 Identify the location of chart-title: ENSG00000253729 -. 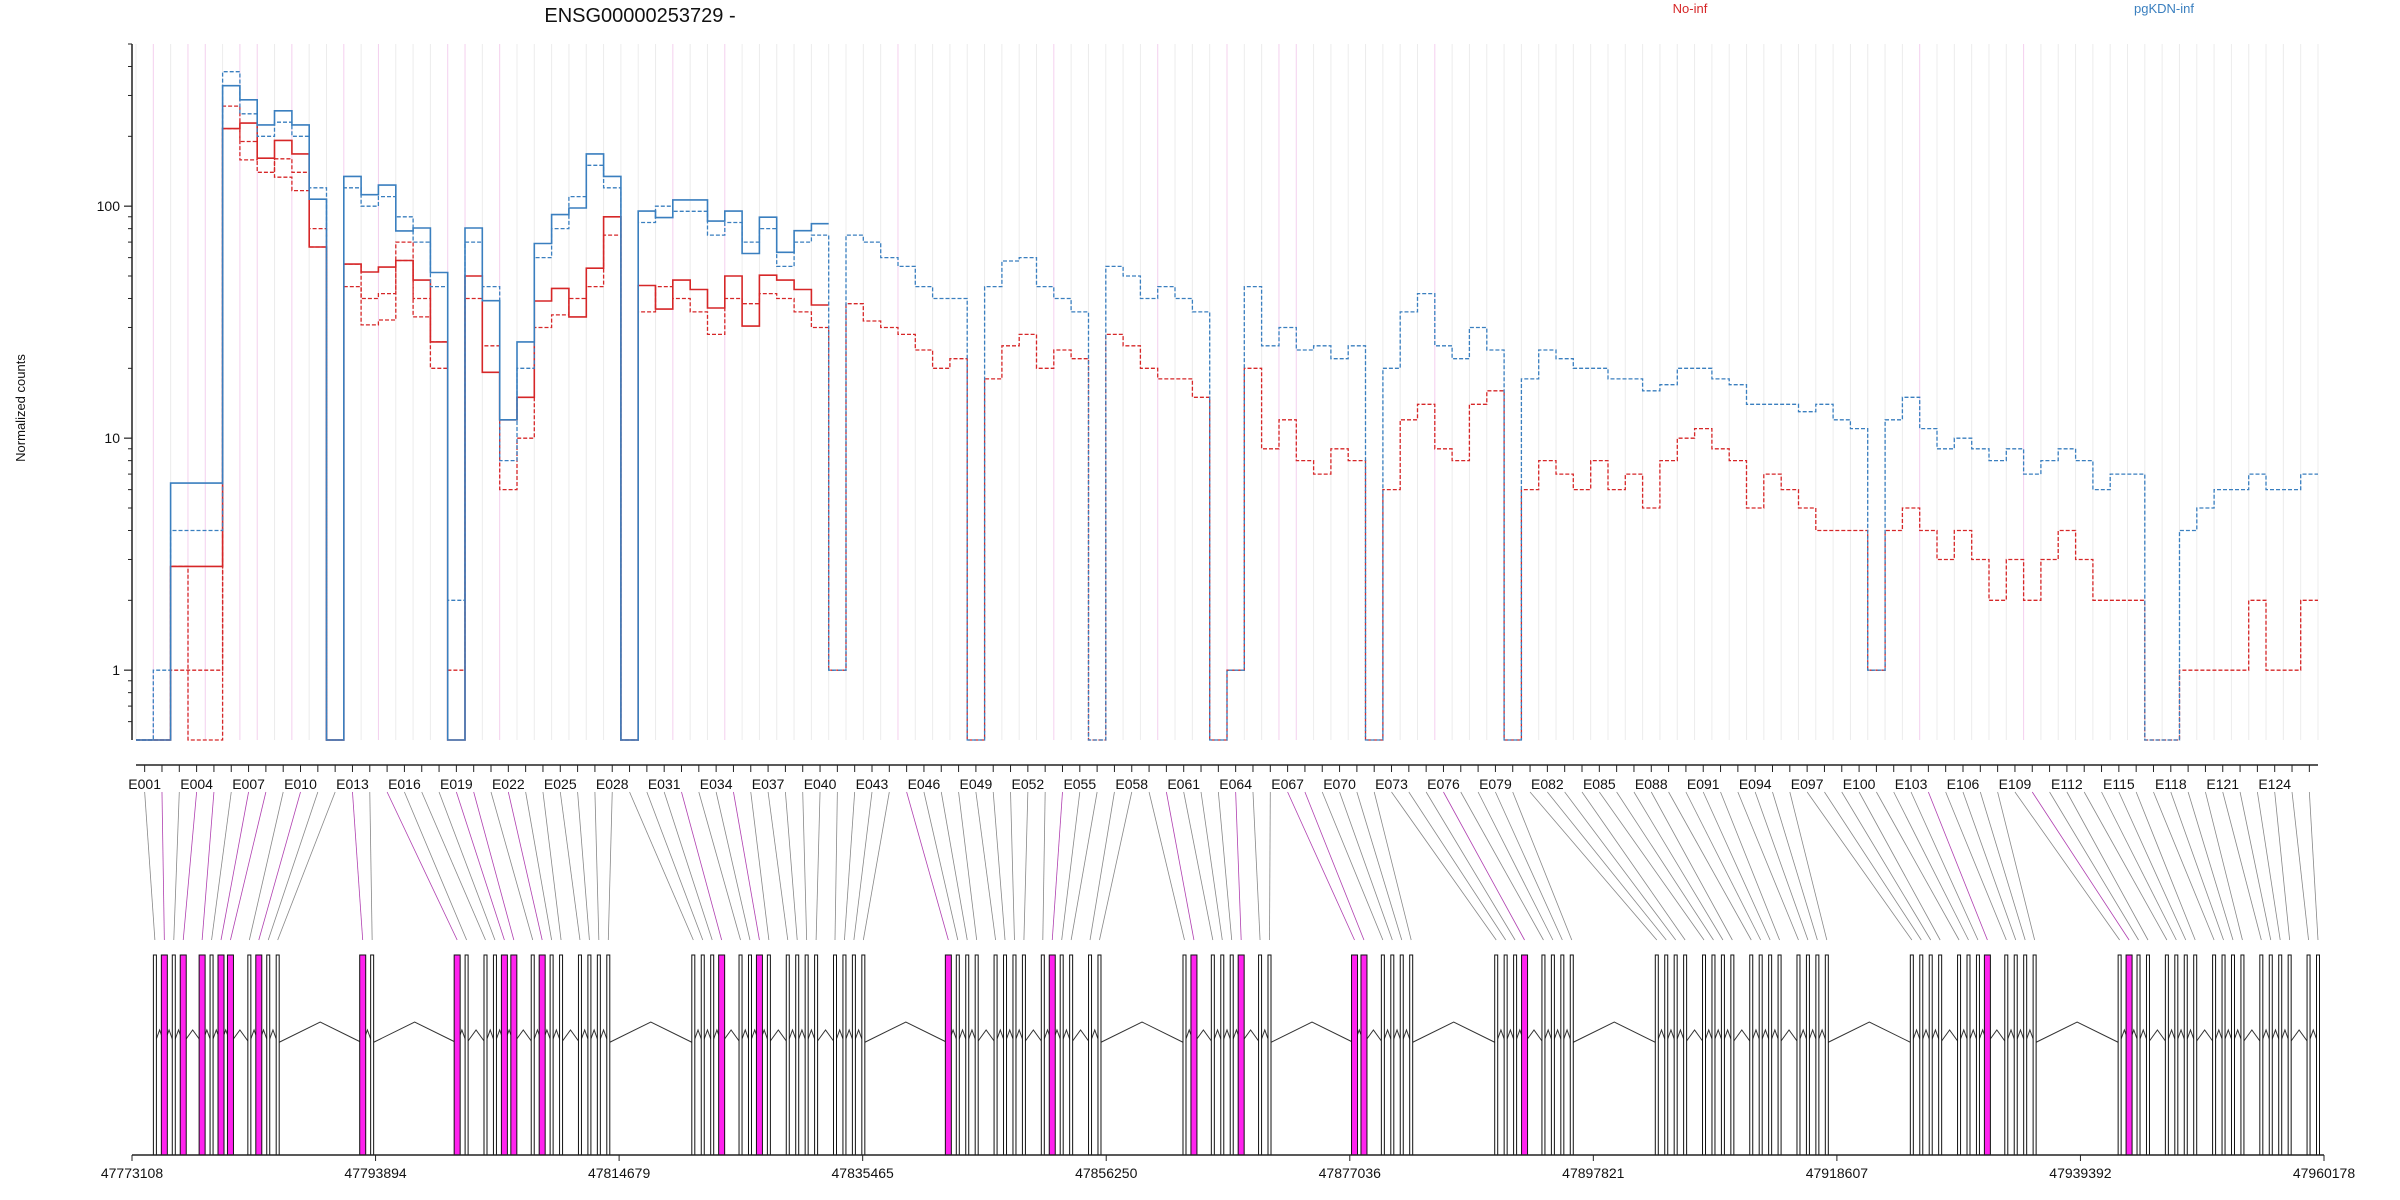
(639, 16).